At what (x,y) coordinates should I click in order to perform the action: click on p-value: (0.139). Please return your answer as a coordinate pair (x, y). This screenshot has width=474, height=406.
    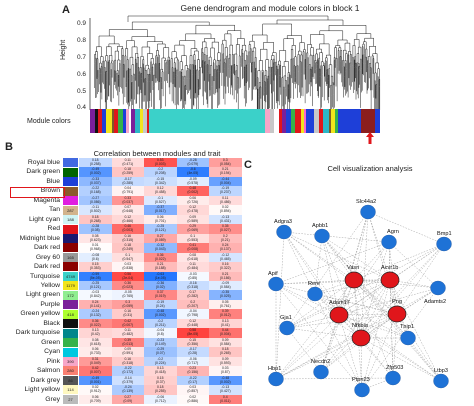
    Looking at the image, I should click on (128, 391).